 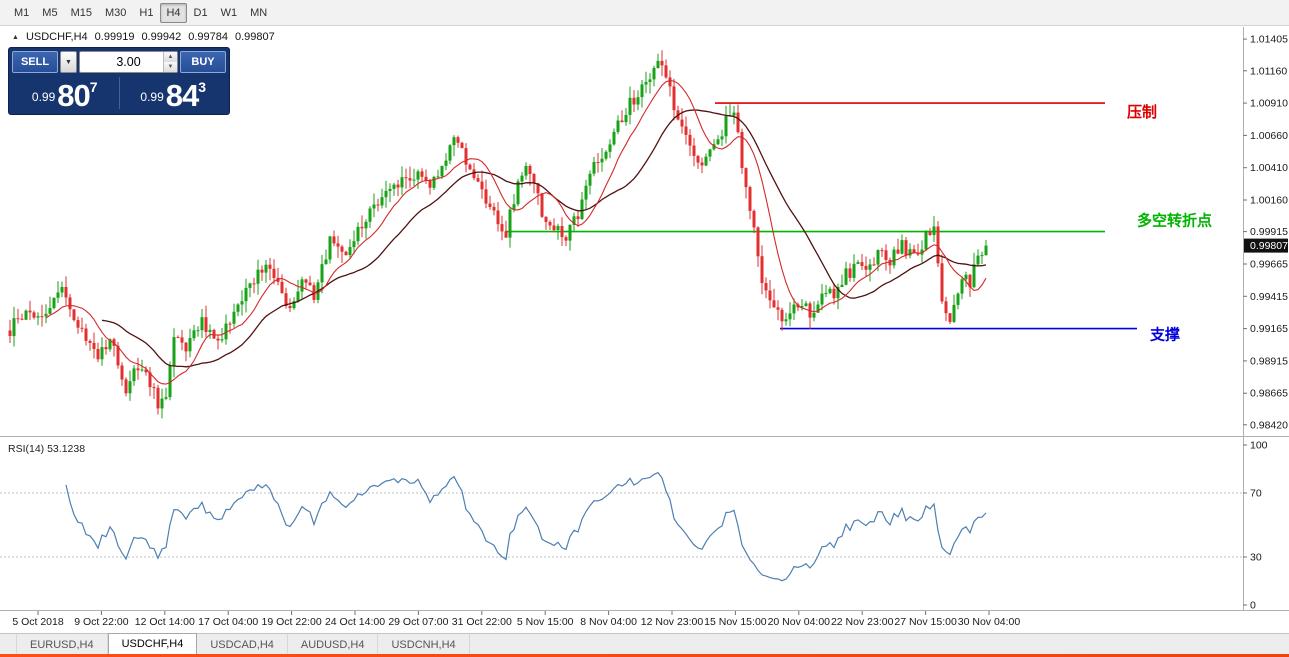 What do you see at coordinates (644, 655) in the screenshot?
I see `bottom-edge-strip` at bounding box center [644, 655].